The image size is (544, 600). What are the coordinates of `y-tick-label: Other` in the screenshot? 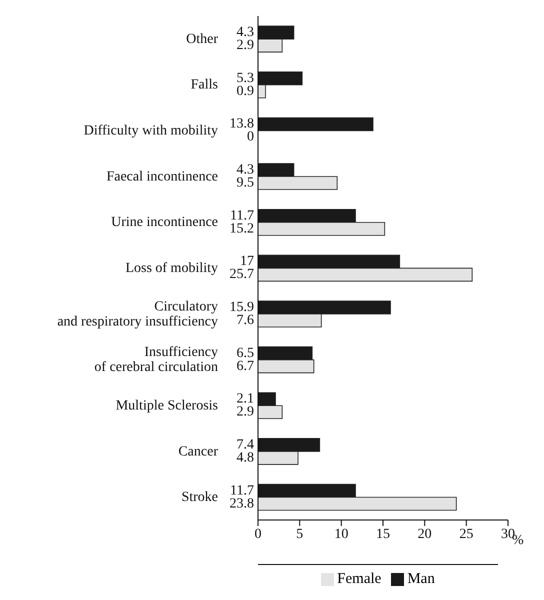 It's located at (202, 38).